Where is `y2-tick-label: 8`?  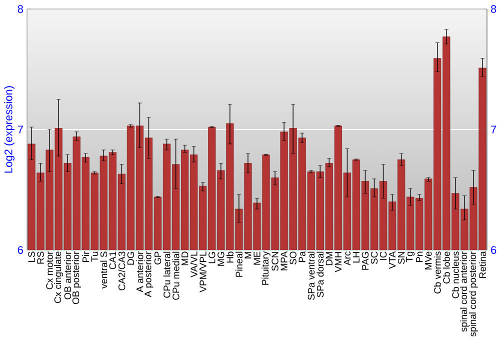 y2-tick-label: 8 is located at coordinates (493, 9).